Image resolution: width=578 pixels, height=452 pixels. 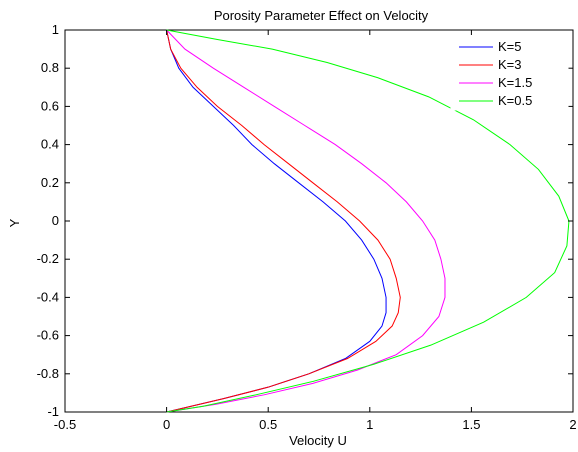 What do you see at coordinates (471, 424) in the screenshot?
I see `x-tick-label-4: 1.5` at bounding box center [471, 424].